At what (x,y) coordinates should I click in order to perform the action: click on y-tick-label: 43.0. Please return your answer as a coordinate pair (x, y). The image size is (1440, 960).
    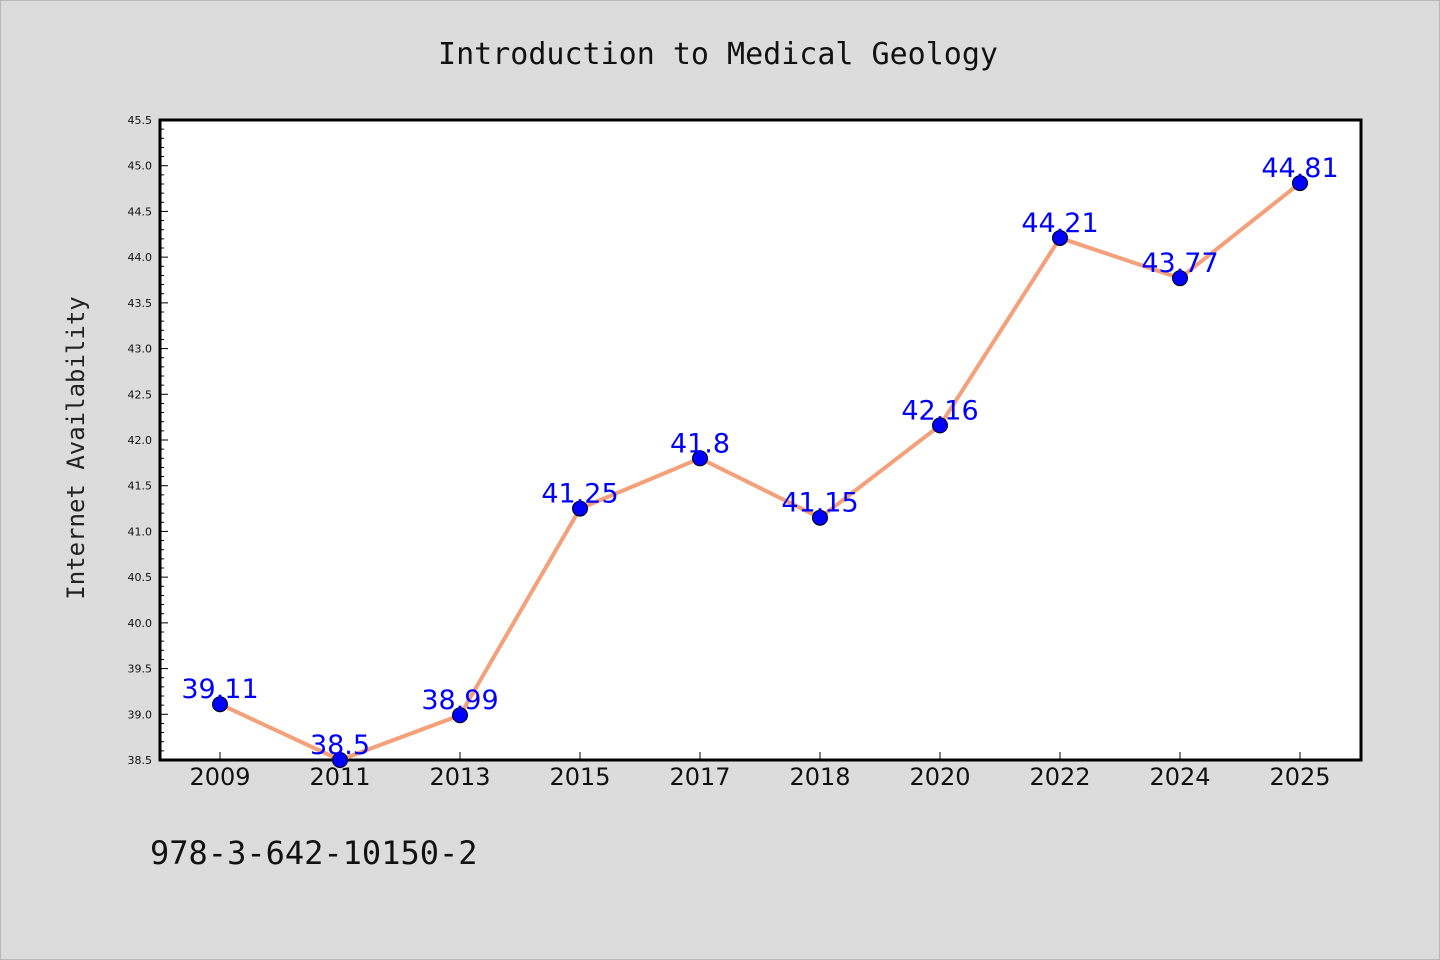
    Looking at the image, I should click on (140, 349).